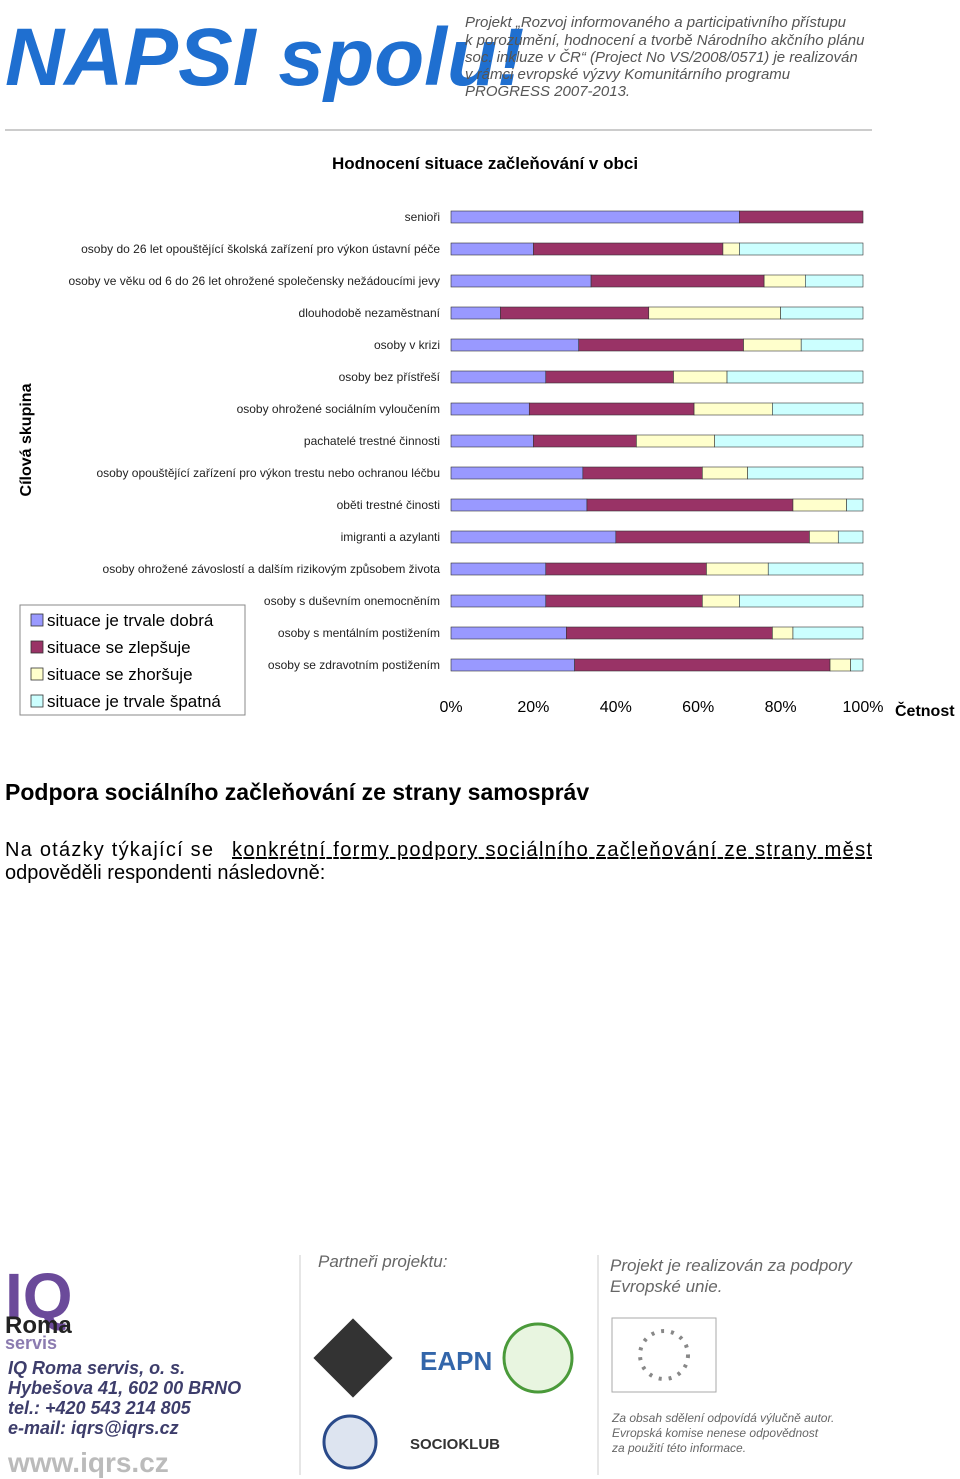 This screenshot has height=1479, width=960. What do you see at coordinates (109, 850) in the screenshot?
I see `paragraph-text: Na otázky týkající se` at bounding box center [109, 850].